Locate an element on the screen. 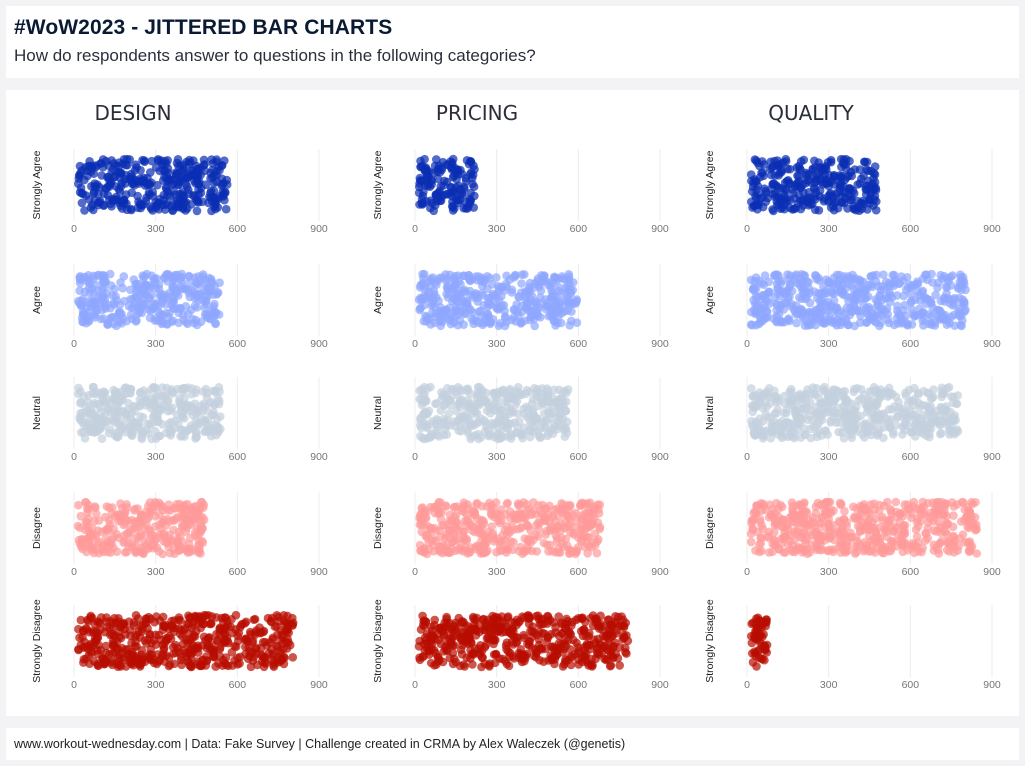  category-title: PRICING is located at coordinates (477, 113).